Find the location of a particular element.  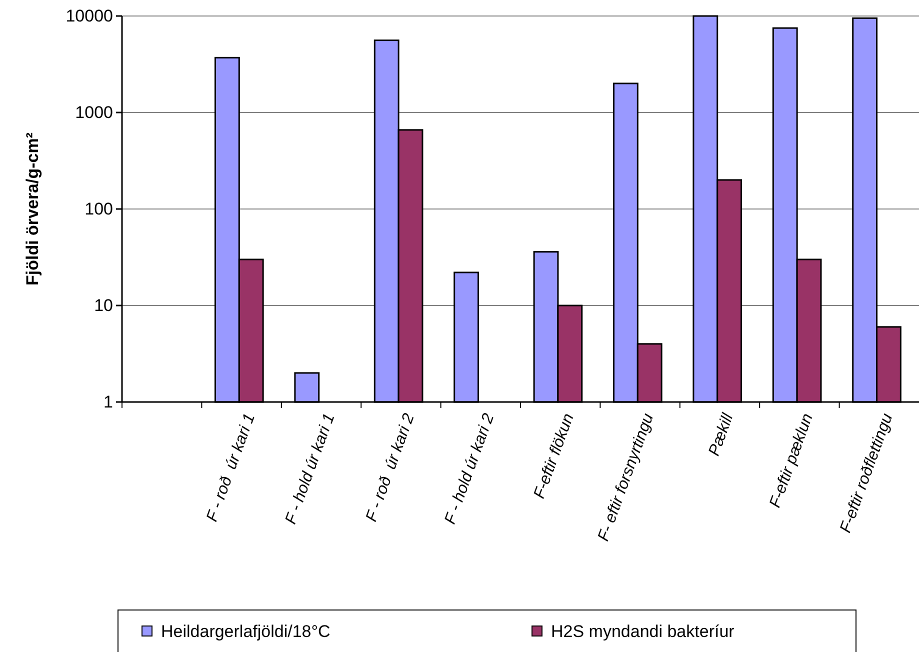

x-tick-label: F - hold úr kari 2 is located at coordinates (470, 468).